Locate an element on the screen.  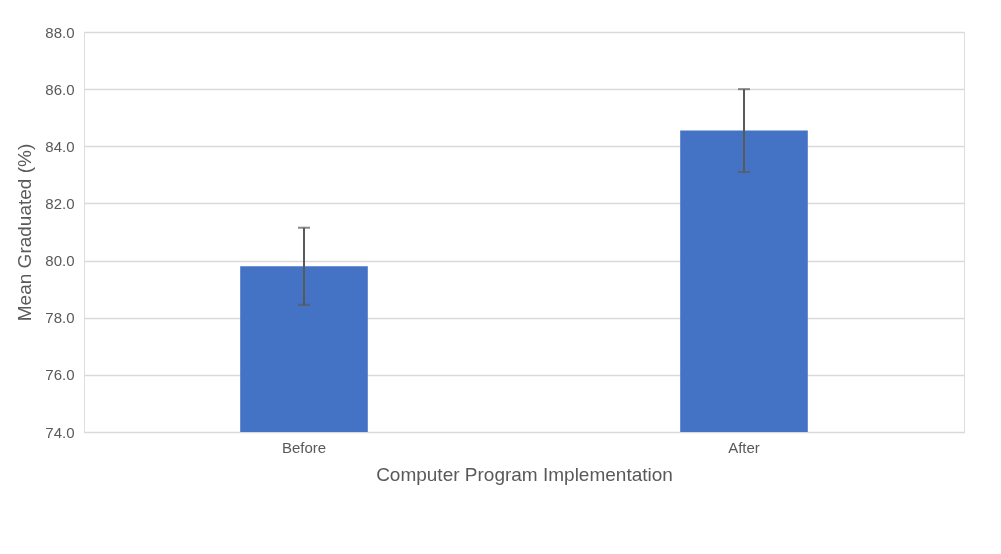
y-tick-label: 84.0 is located at coordinates (60, 146).